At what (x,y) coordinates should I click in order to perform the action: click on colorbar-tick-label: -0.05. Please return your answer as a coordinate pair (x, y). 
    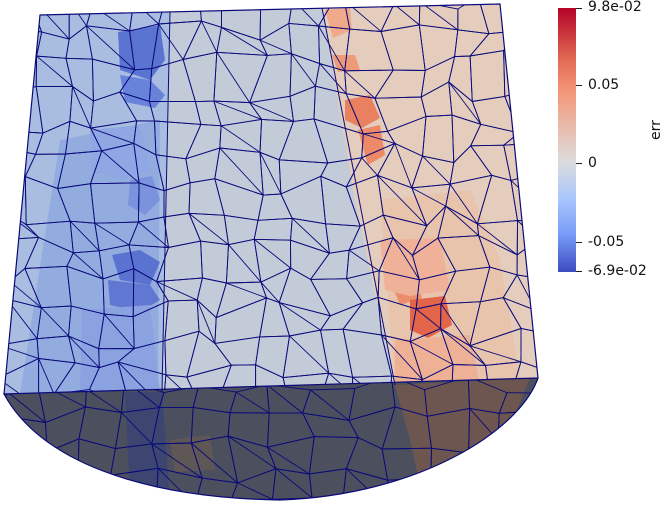
    Looking at the image, I should click on (606, 242).